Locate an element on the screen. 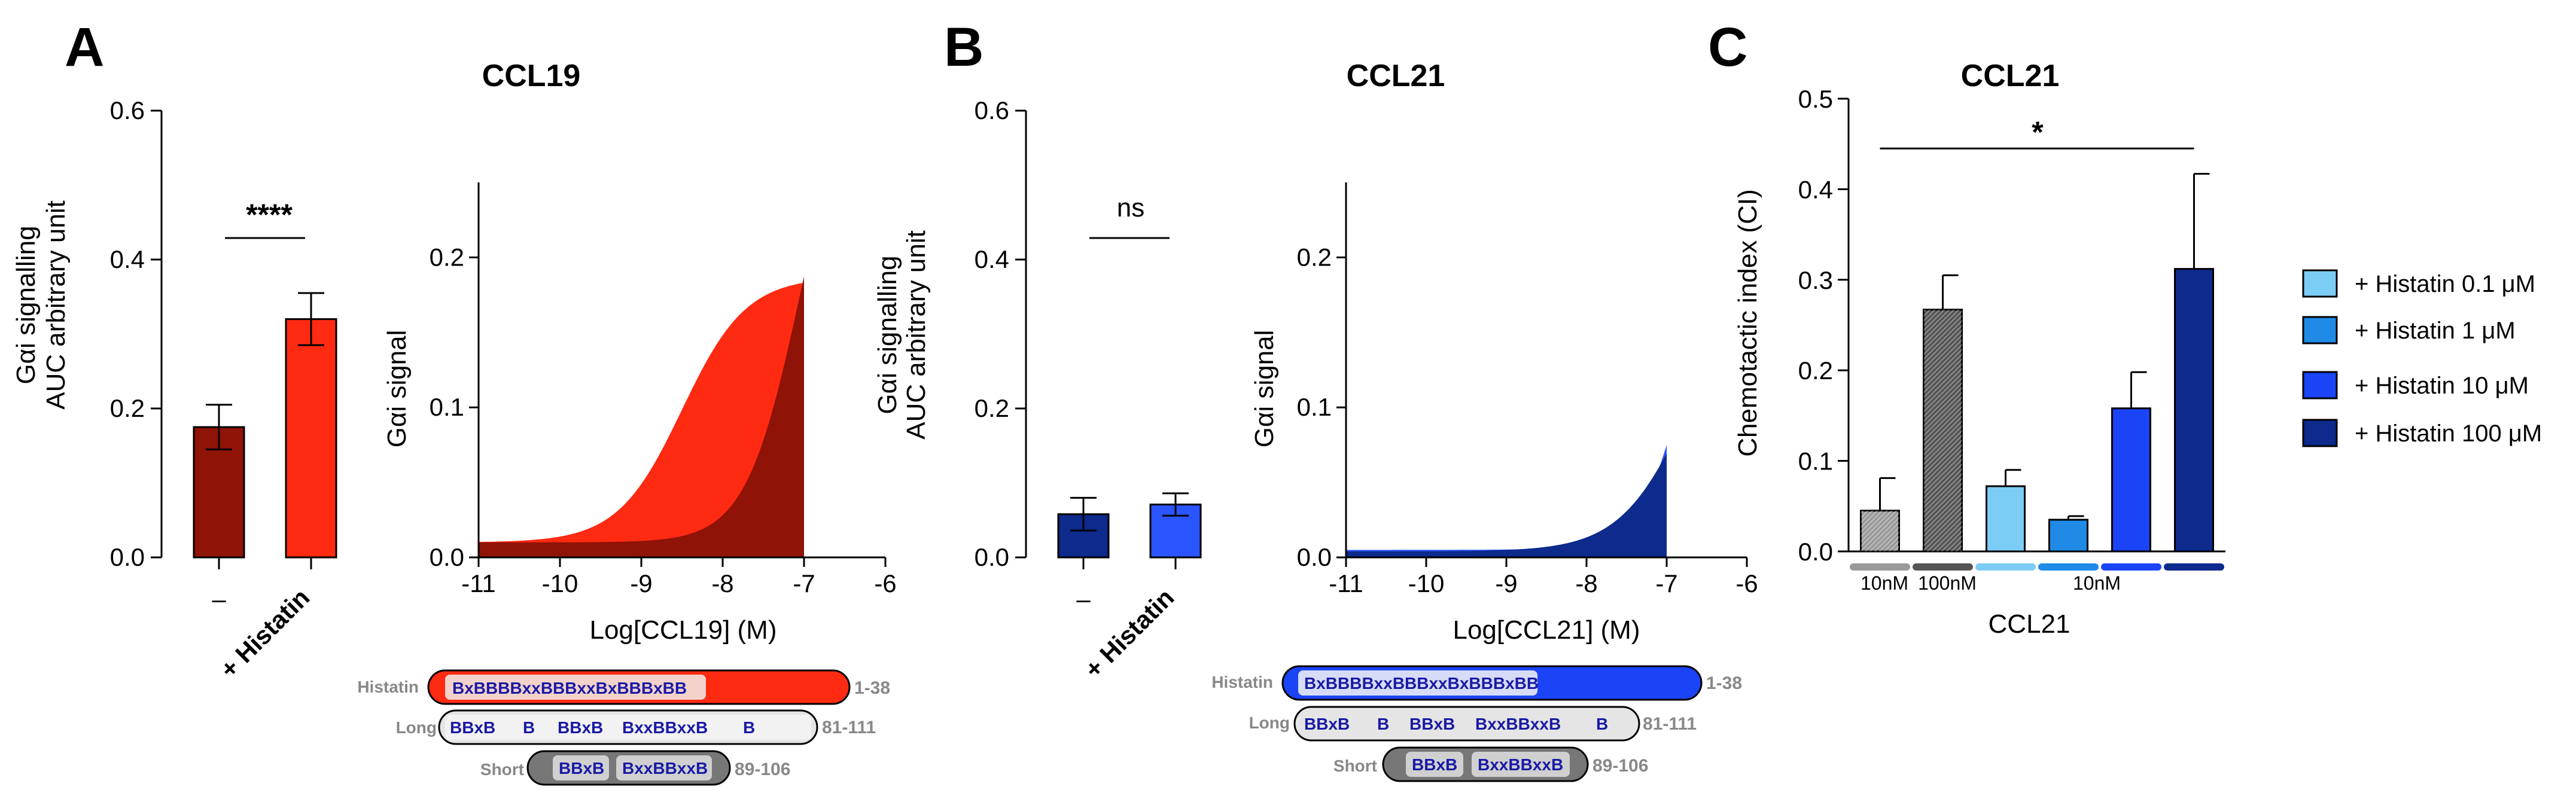 The height and width of the screenshot is (799, 2576). seq-a-histatin-motif-box is located at coordinates (575, 687).